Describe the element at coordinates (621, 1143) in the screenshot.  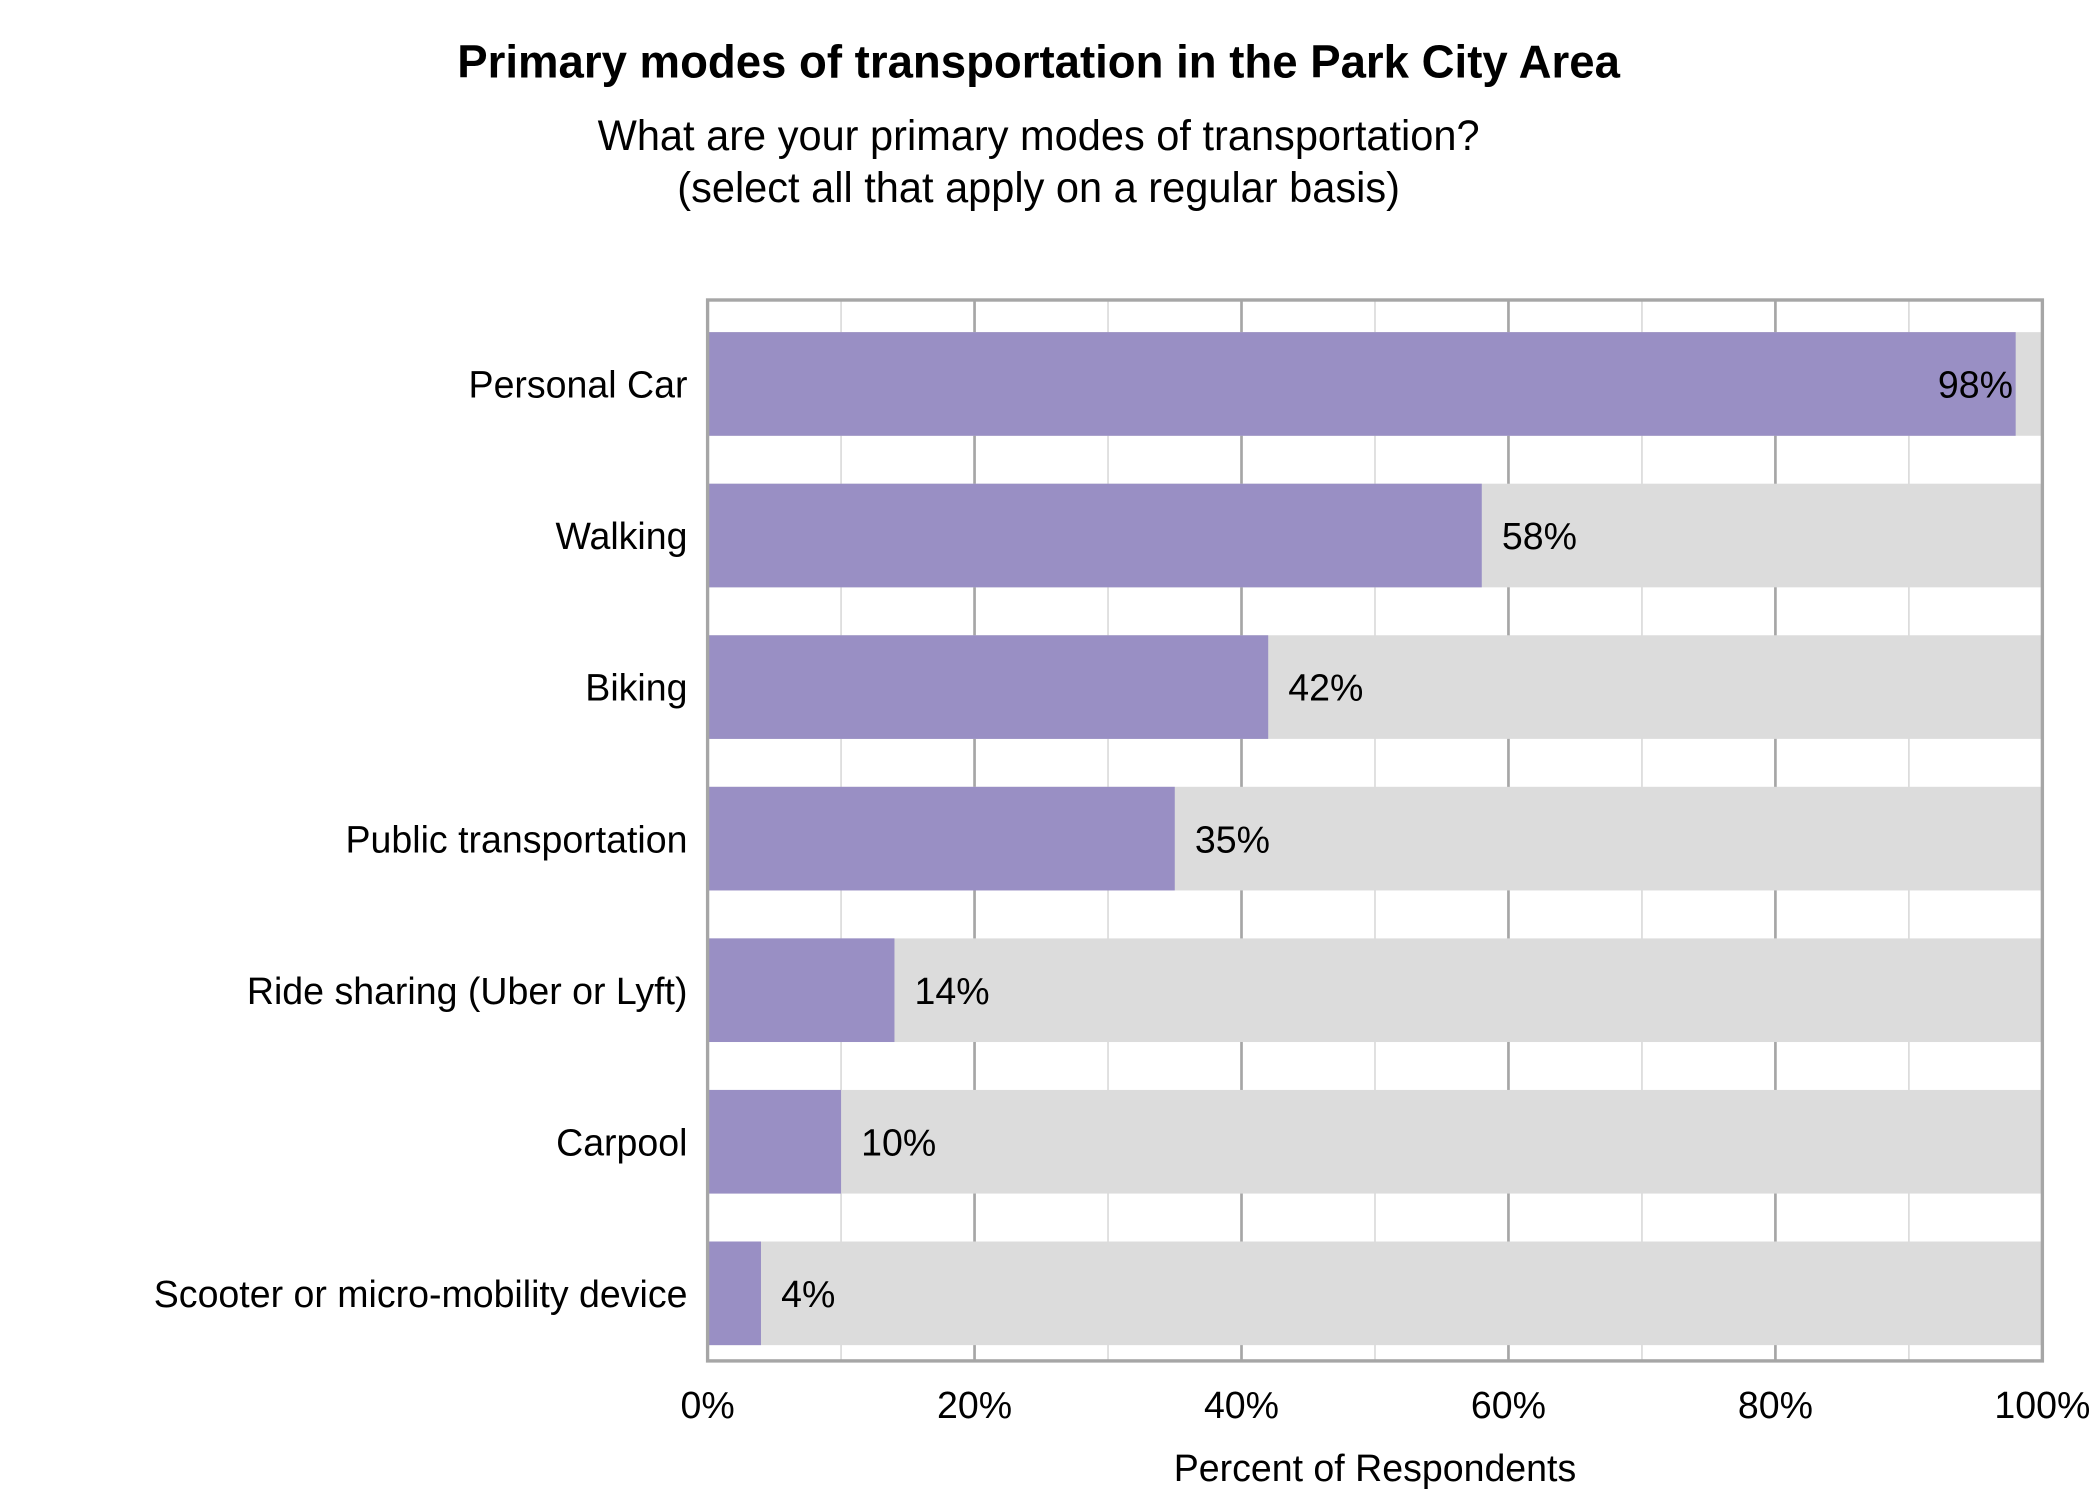
I see `category-label: Carpool` at that location.